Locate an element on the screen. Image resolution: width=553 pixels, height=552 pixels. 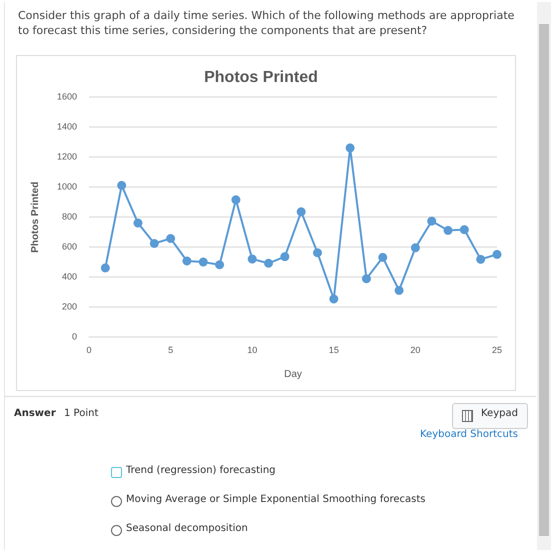
y-tick-label: 1400 is located at coordinates (67, 127).